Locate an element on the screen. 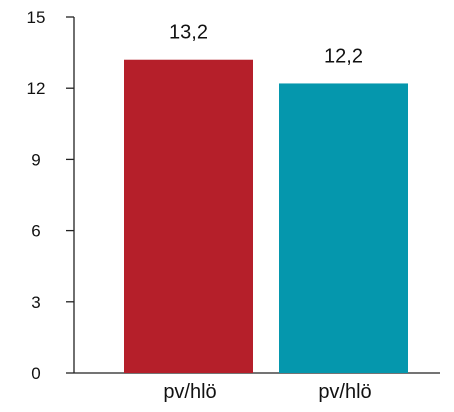  y-tick-label: 12 is located at coordinates (36, 88).